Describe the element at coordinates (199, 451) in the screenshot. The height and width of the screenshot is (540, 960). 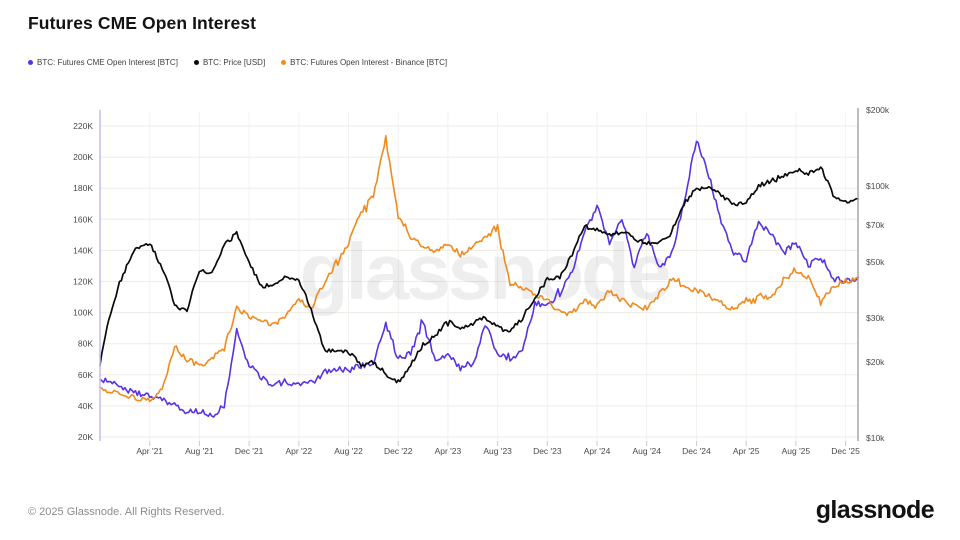
I see `svg-text: Aug '21` at that location.